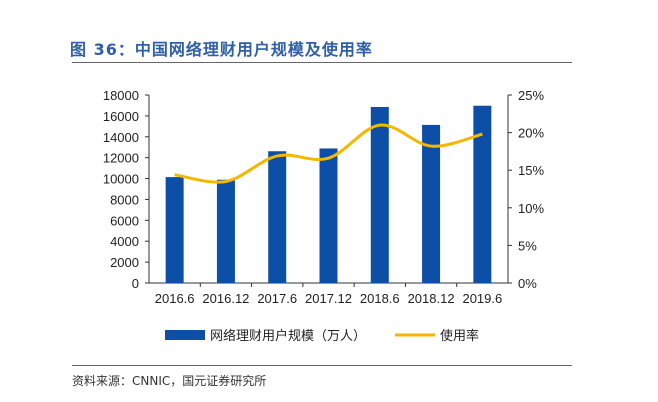 The image size is (658, 402). What do you see at coordinates (121, 137) in the screenshot?
I see `left-tick-label: 14000` at bounding box center [121, 137].